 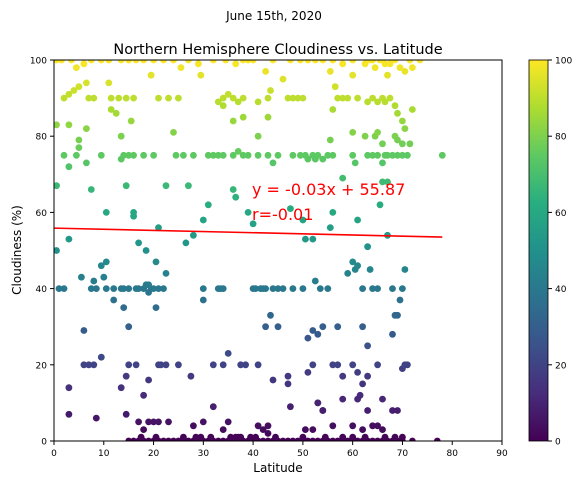 What do you see at coordinates (38, 62) in the screenshot?
I see `y-tick-label: 100` at bounding box center [38, 62].